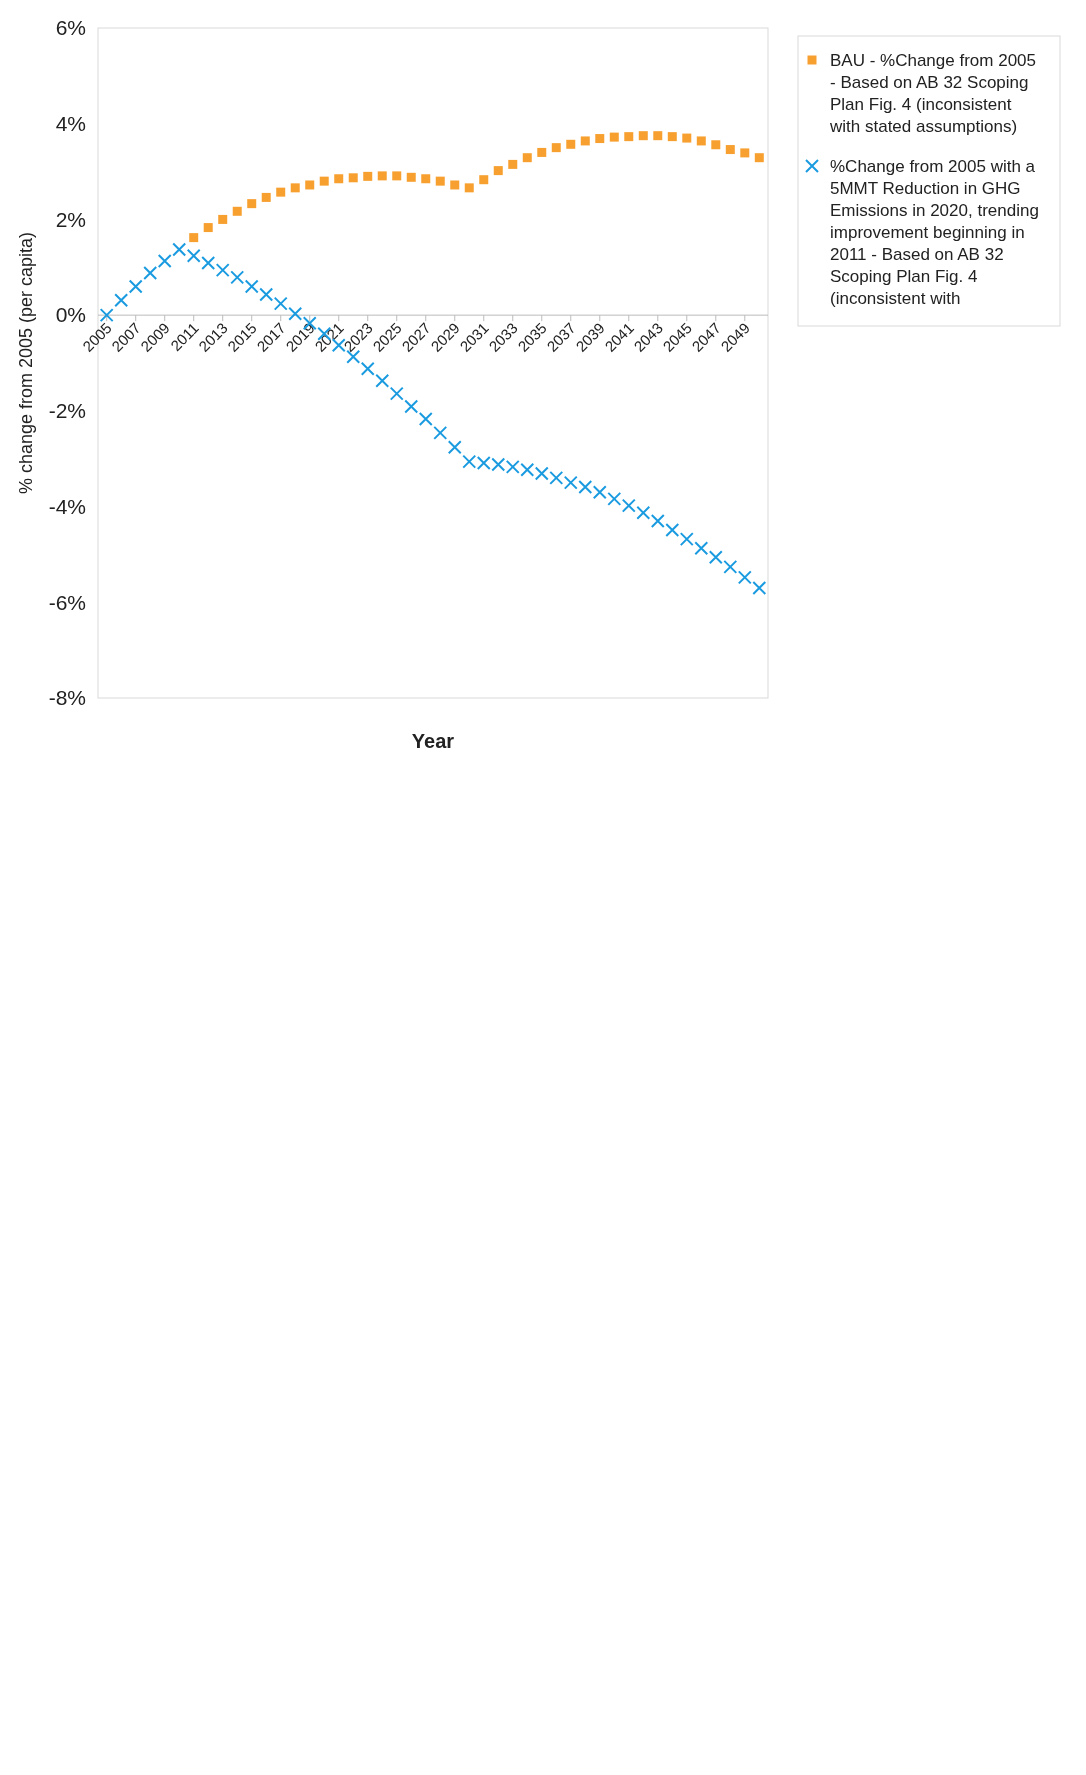 The image size is (1086, 1775). I want to click on y-tick-label: 6%, so click(70, 28).